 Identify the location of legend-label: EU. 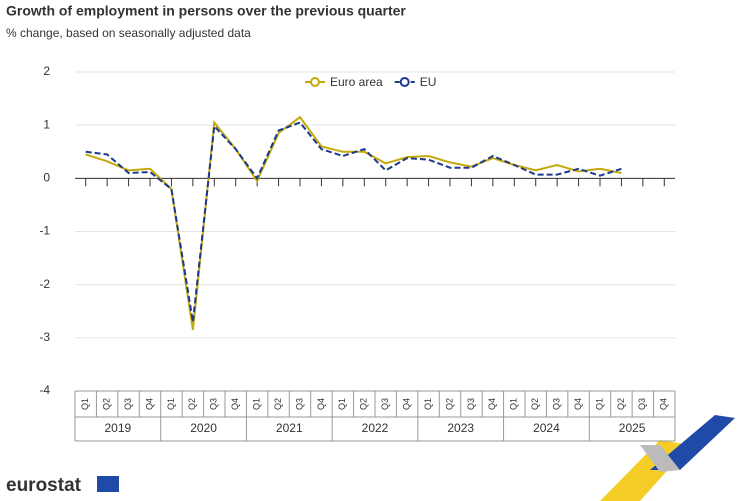
(428, 82).